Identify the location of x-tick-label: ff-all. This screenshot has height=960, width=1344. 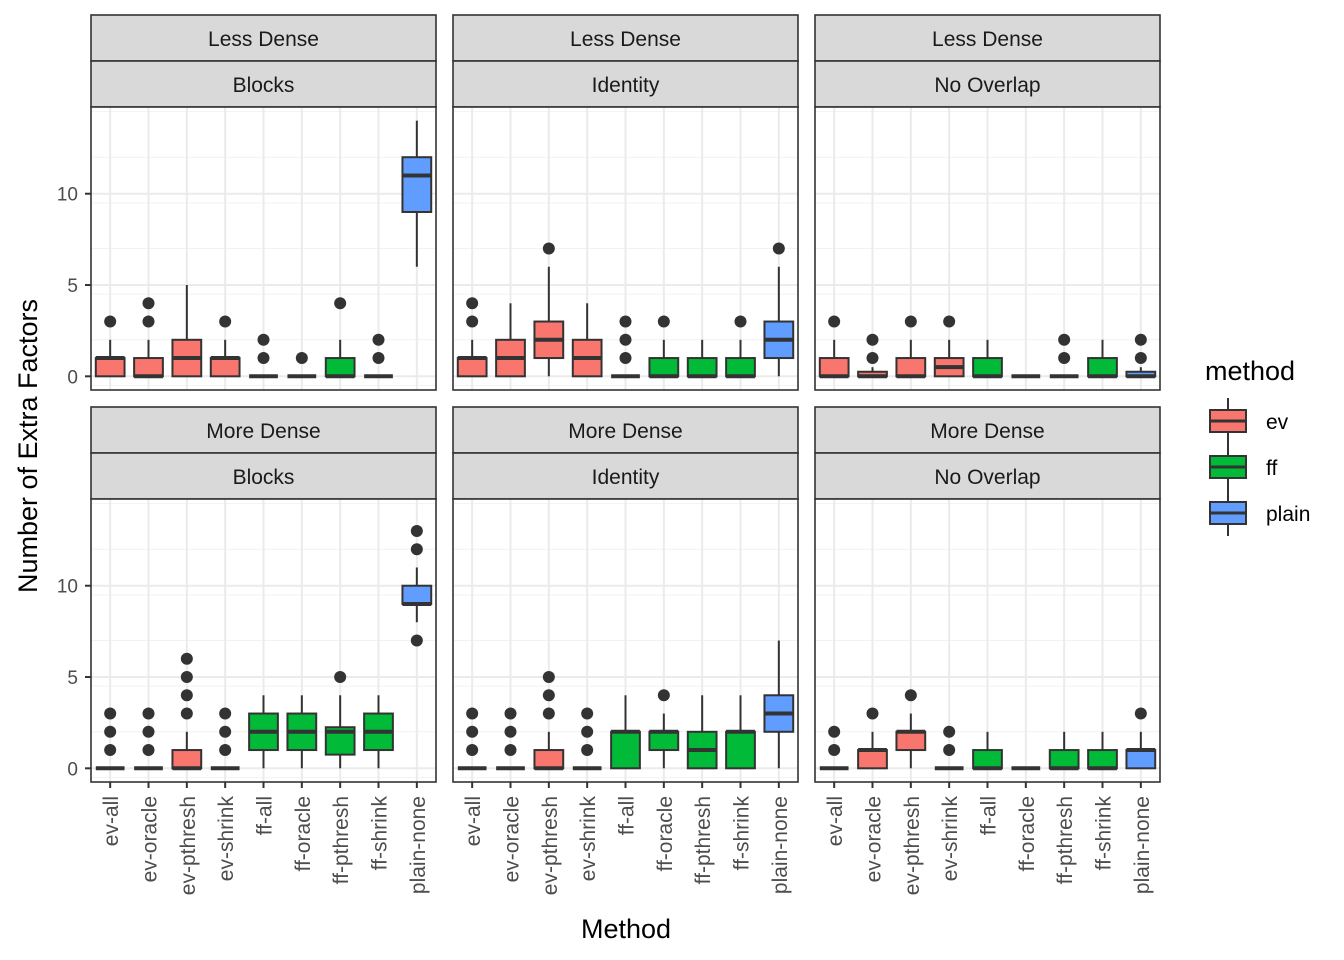
(989, 815).